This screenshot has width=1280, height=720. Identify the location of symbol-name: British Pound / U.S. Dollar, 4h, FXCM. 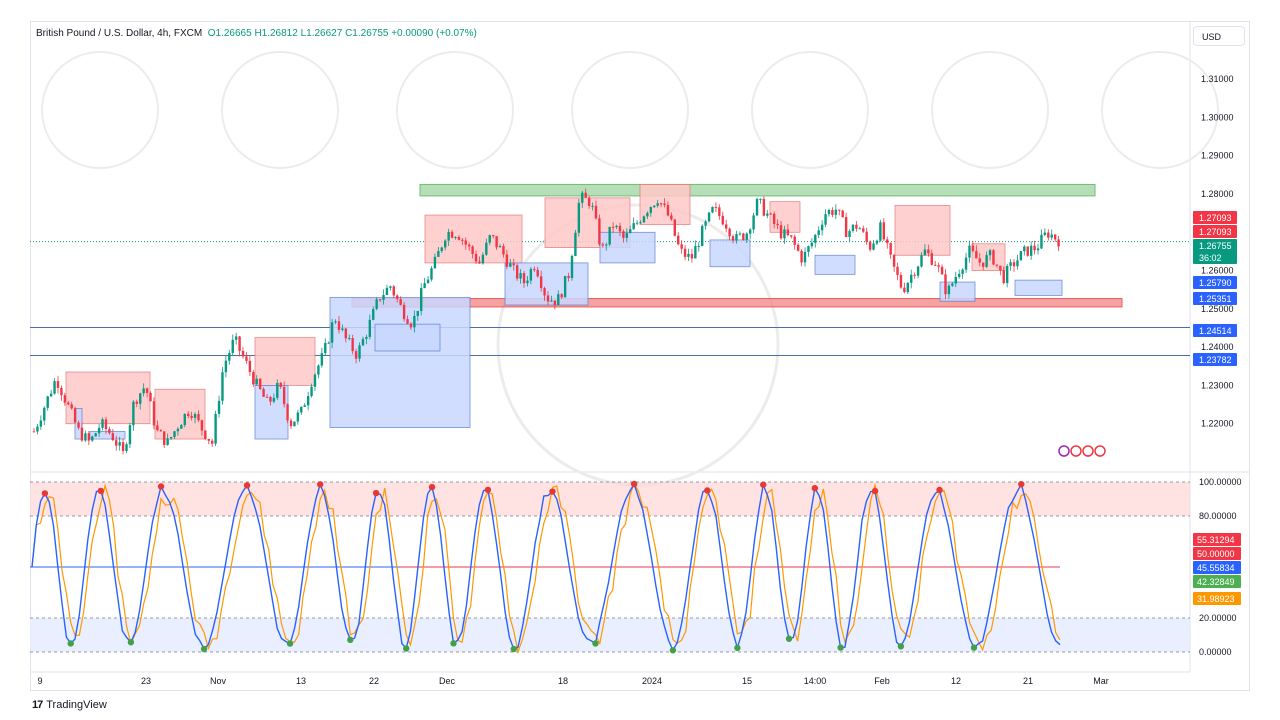
(119, 33).